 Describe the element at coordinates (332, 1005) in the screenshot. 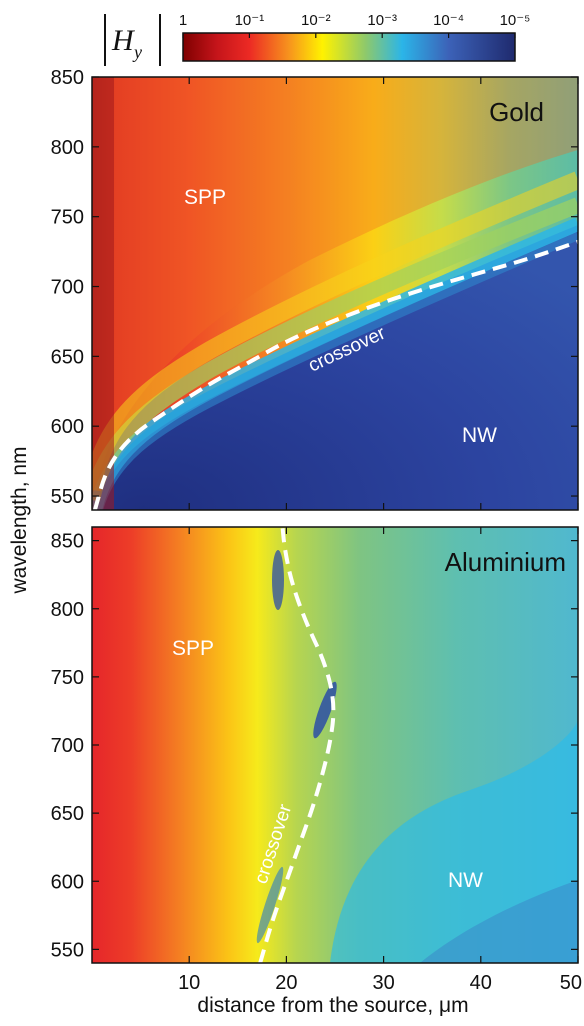

I see `x-axis-label: distance from the source, μm` at that location.